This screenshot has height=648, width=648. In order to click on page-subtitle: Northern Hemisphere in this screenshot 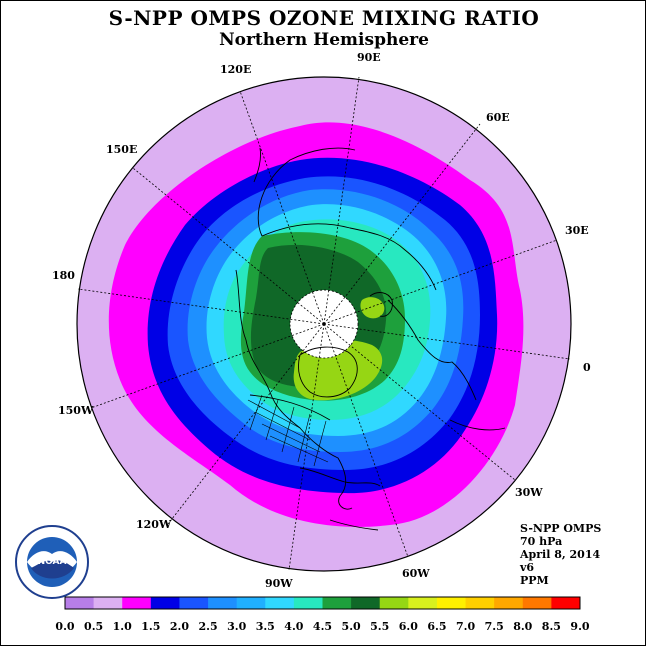, I will do `click(324, 40)`.